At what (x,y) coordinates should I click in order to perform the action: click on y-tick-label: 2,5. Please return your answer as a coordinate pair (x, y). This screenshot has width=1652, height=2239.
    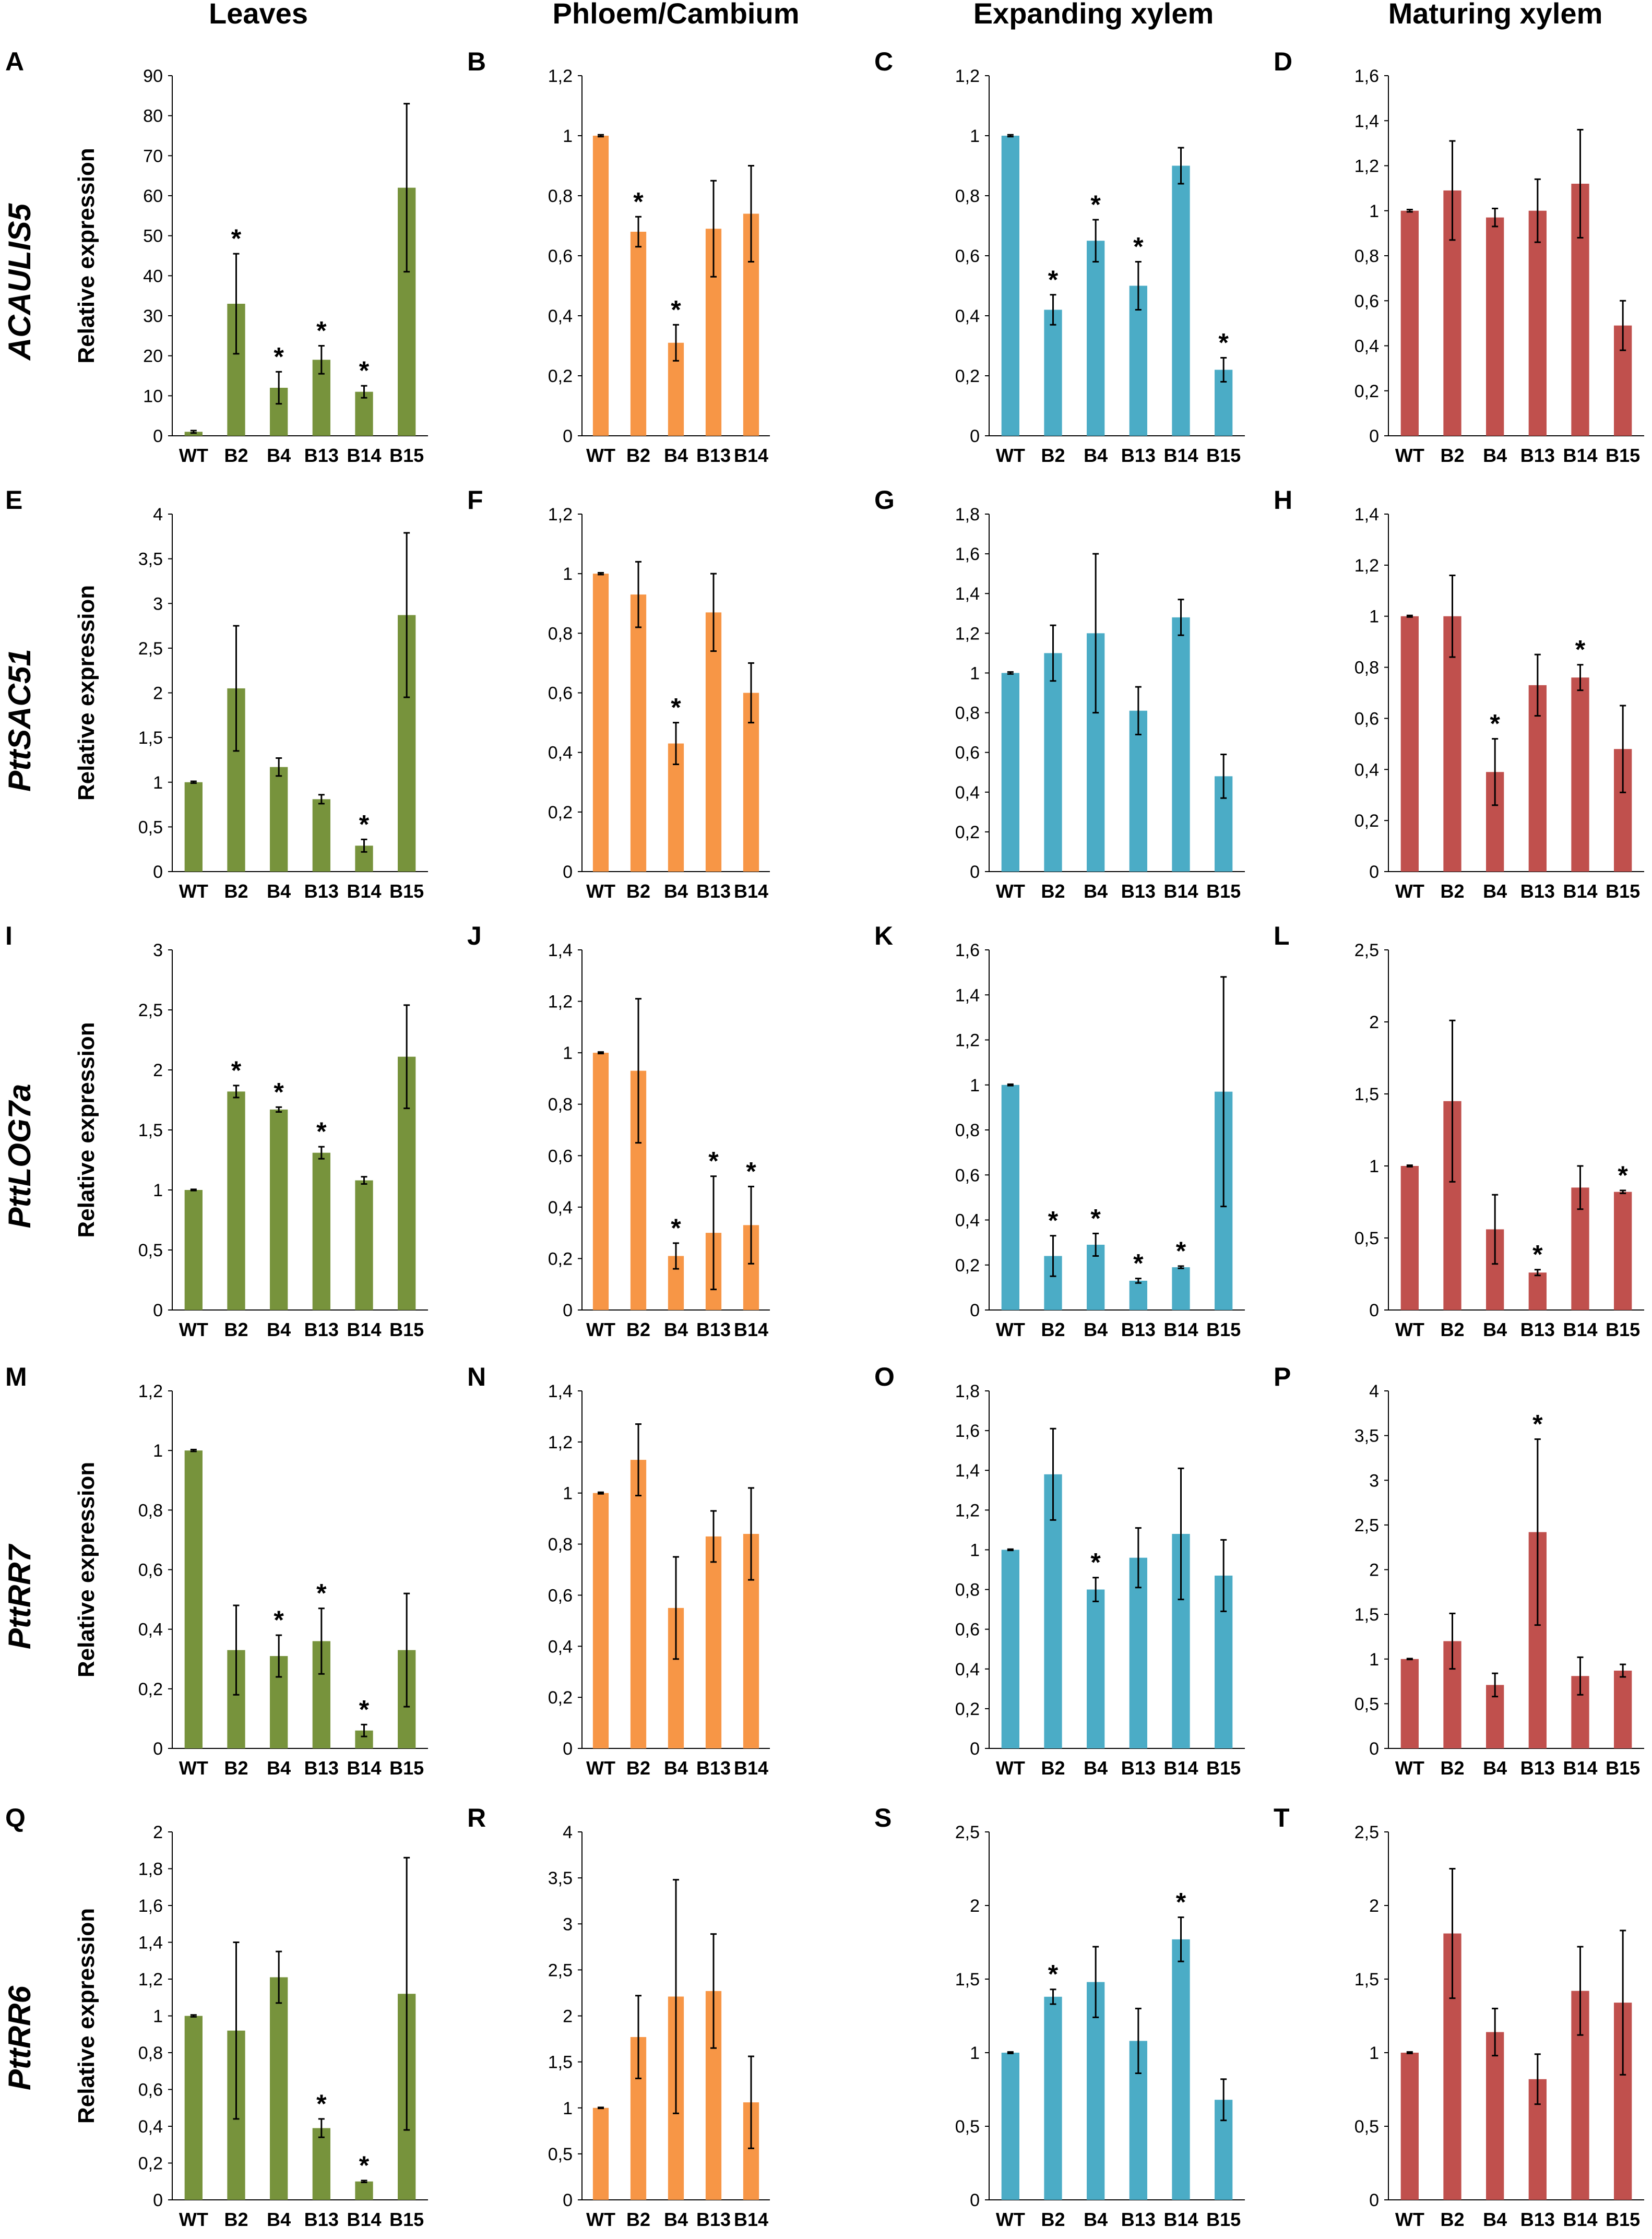
    Looking at the image, I should click on (1366, 950).